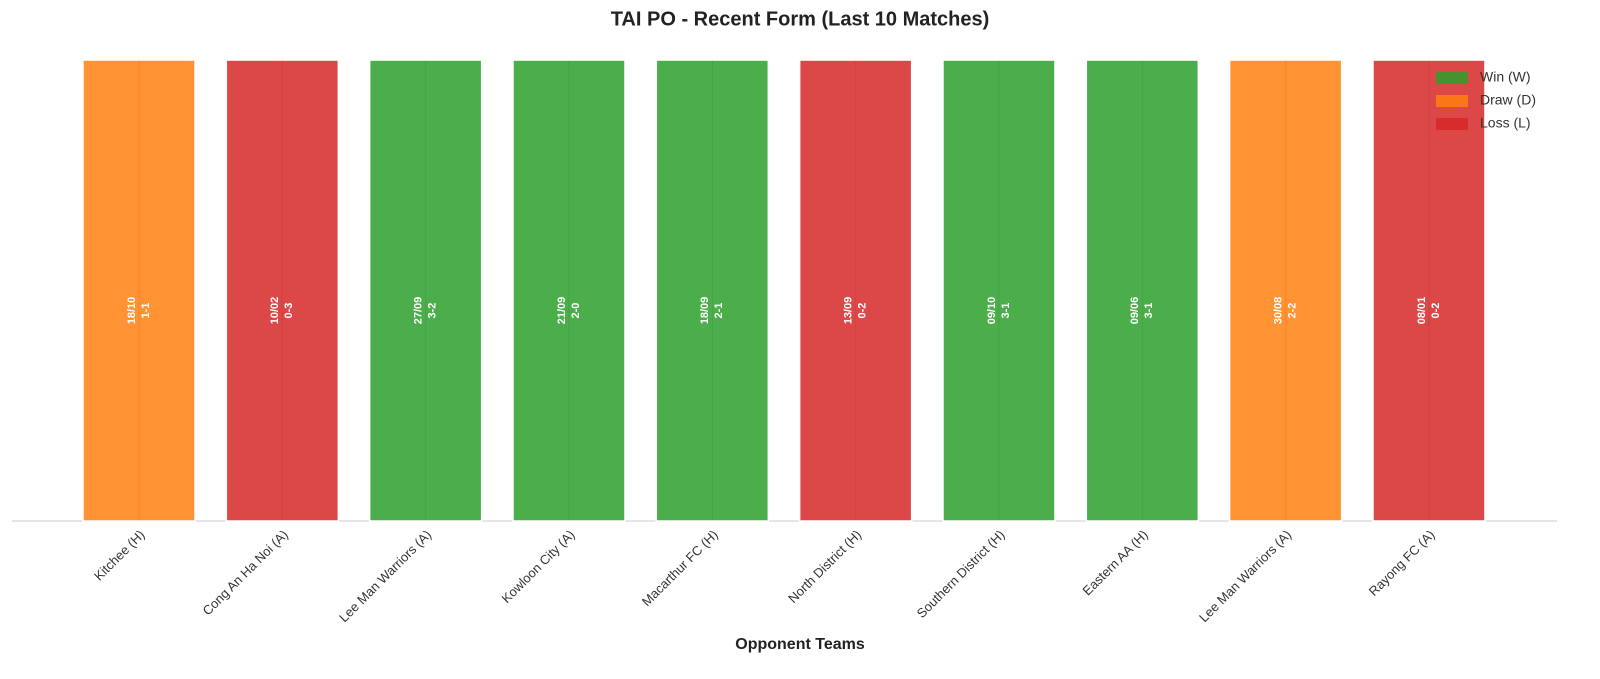 The image size is (1600, 679). What do you see at coordinates (849, 311) in the screenshot?
I see `bar-date-label: 13/09` at bounding box center [849, 311].